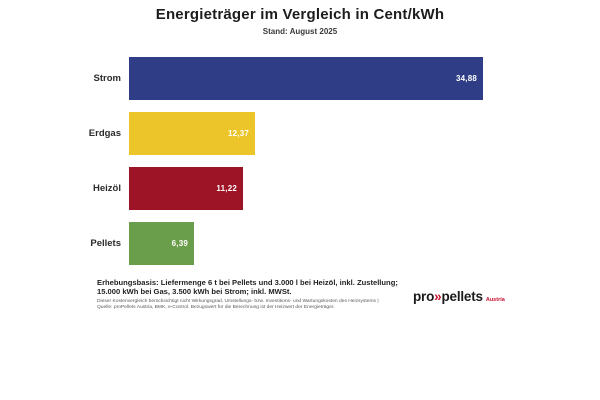 This screenshot has width=600, height=400. I want to click on bar-category-label: Pellets, so click(105, 243).